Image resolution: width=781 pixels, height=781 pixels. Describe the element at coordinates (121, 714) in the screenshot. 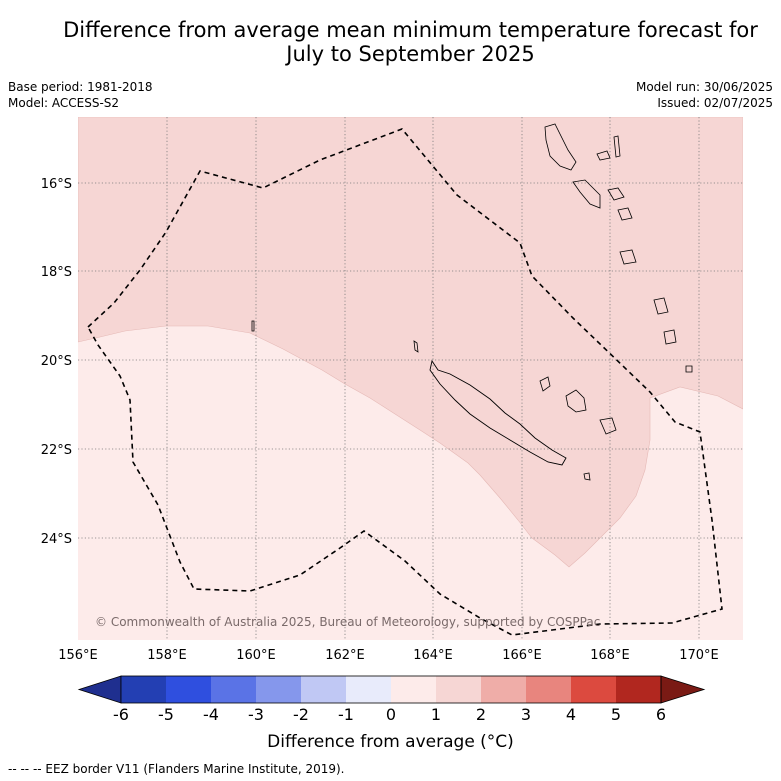

I see `colorbar-tick-label: -6` at that location.